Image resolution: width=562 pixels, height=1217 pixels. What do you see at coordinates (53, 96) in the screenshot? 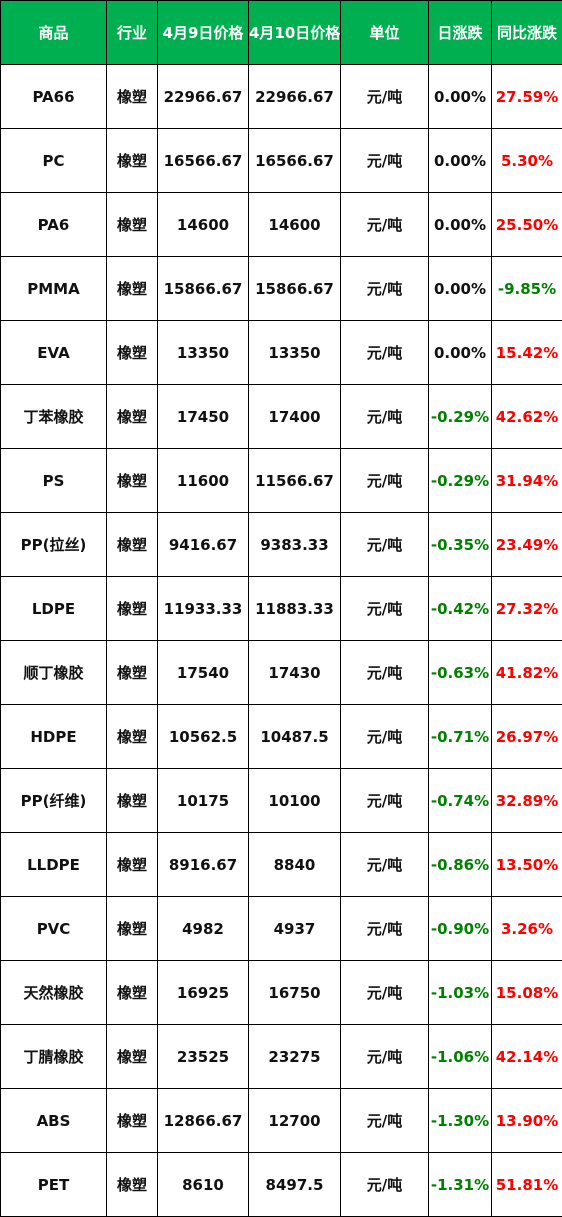
I see `cell-commodity: PA66` at bounding box center [53, 96].